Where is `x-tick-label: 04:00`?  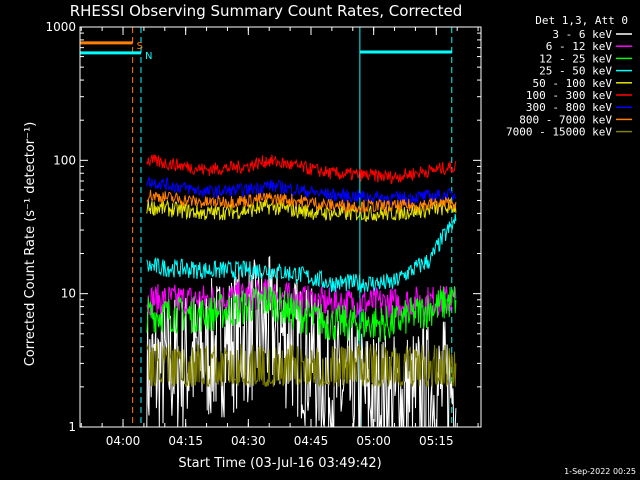
x-tick-label: 04:00 is located at coordinates (123, 441).